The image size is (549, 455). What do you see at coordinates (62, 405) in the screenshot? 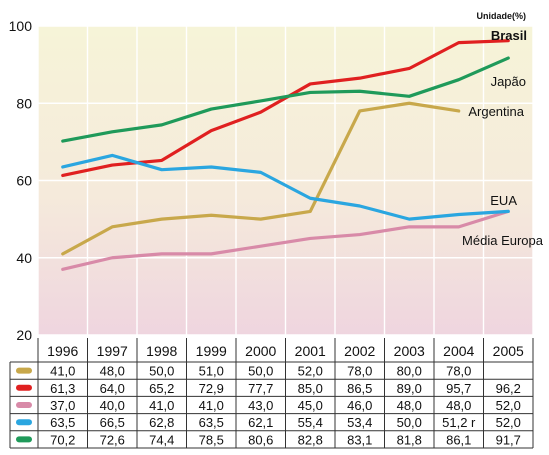
I see `table-cell: 37,0` at bounding box center [62, 405].